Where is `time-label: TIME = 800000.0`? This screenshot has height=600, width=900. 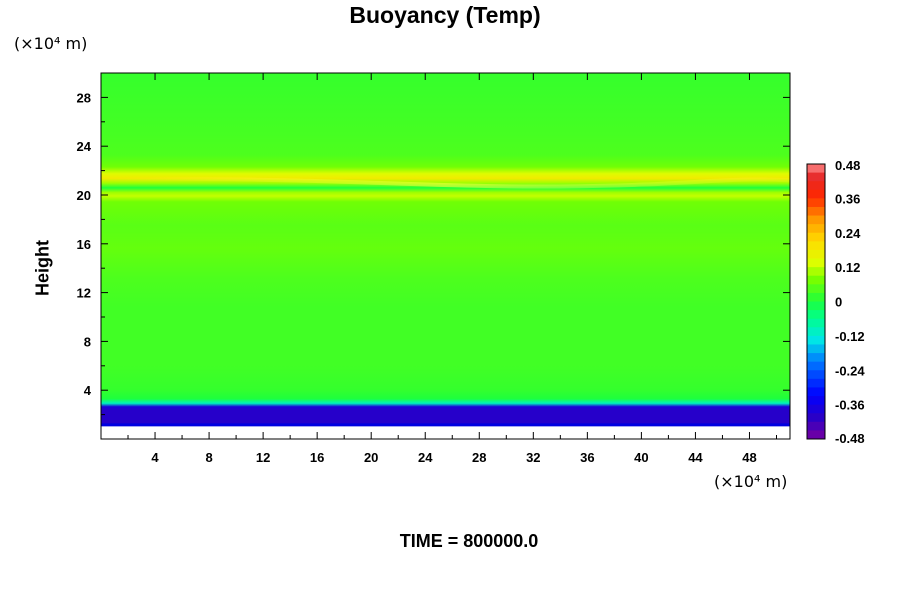 time-label: TIME = 800000.0 is located at coordinates (469, 541).